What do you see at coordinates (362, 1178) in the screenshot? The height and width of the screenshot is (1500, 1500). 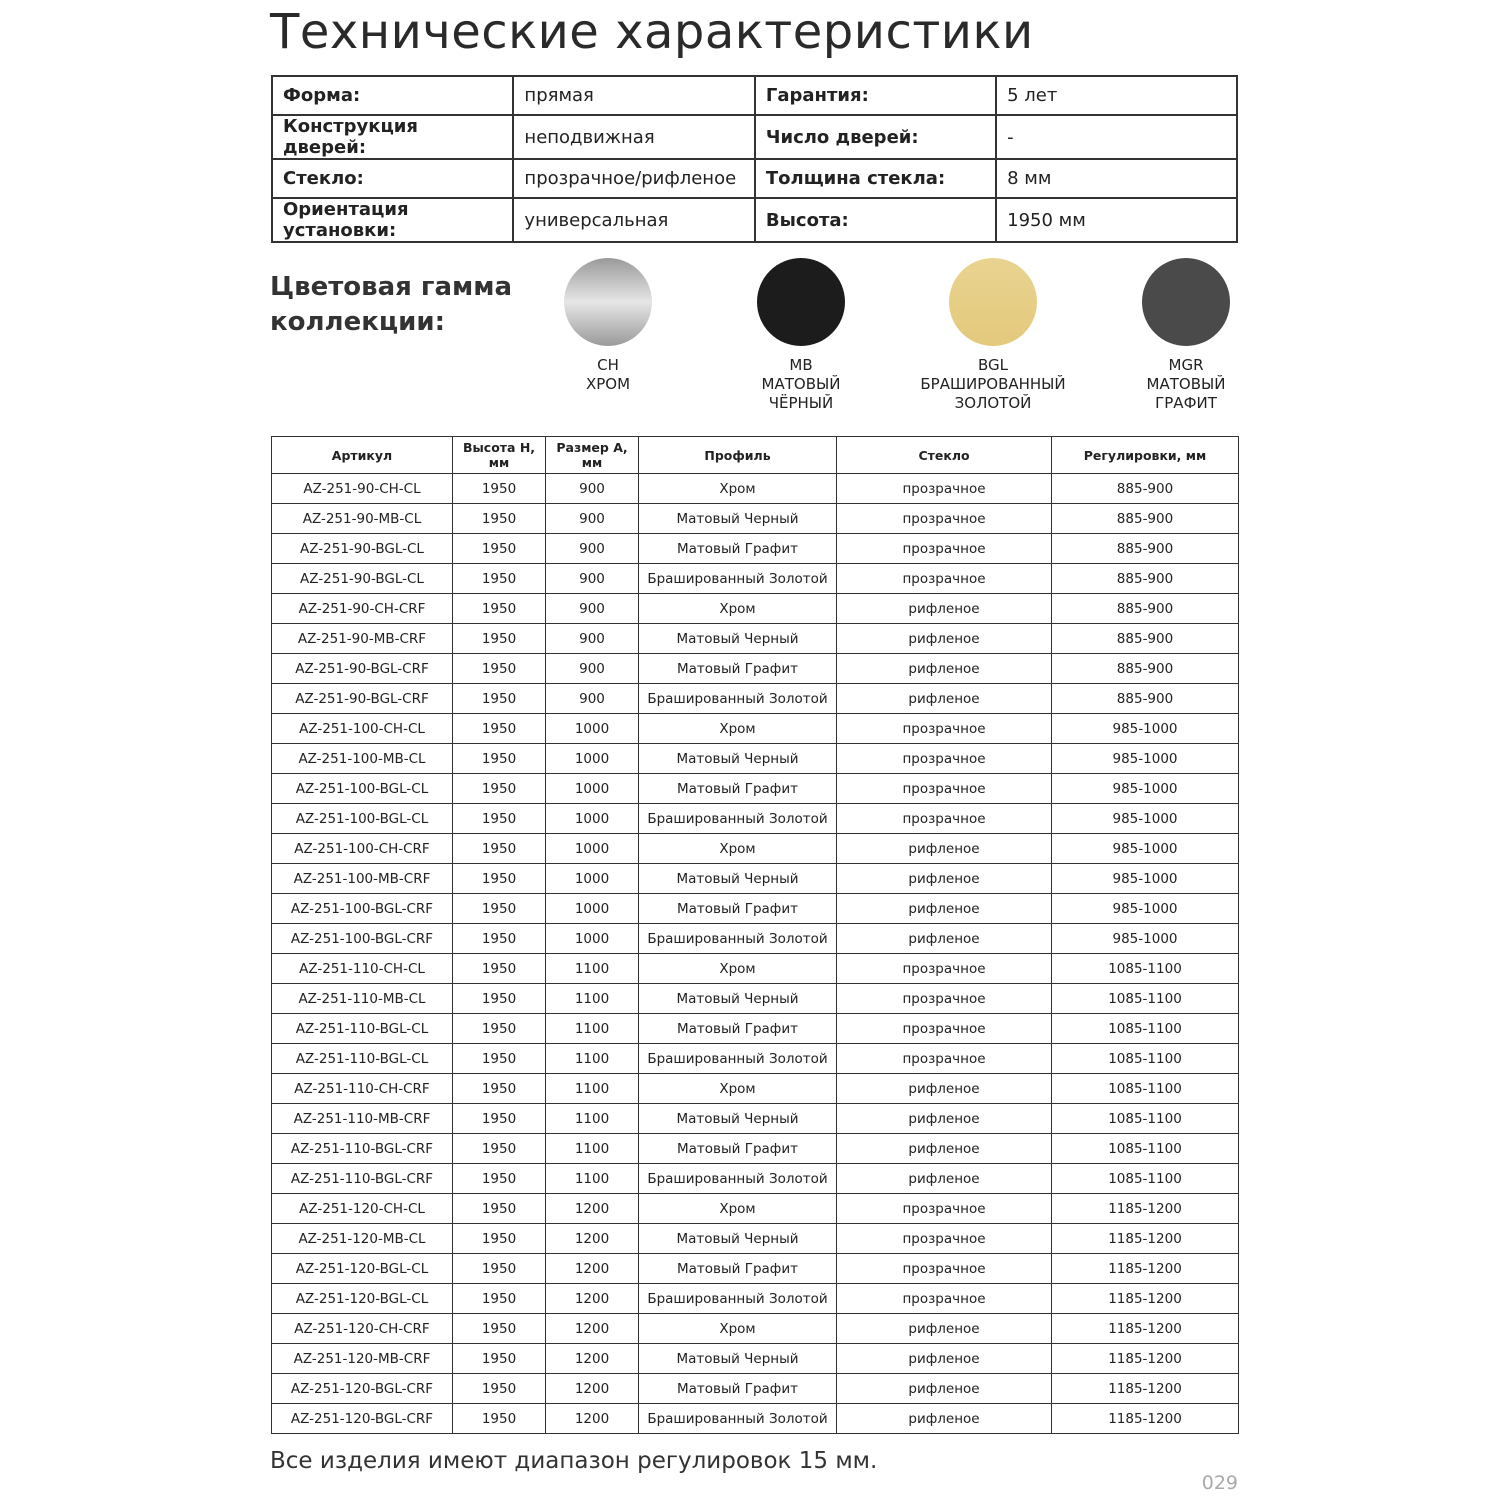 I see `table-cell: AZ-251-110-BGL-CRF` at bounding box center [362, 1178].